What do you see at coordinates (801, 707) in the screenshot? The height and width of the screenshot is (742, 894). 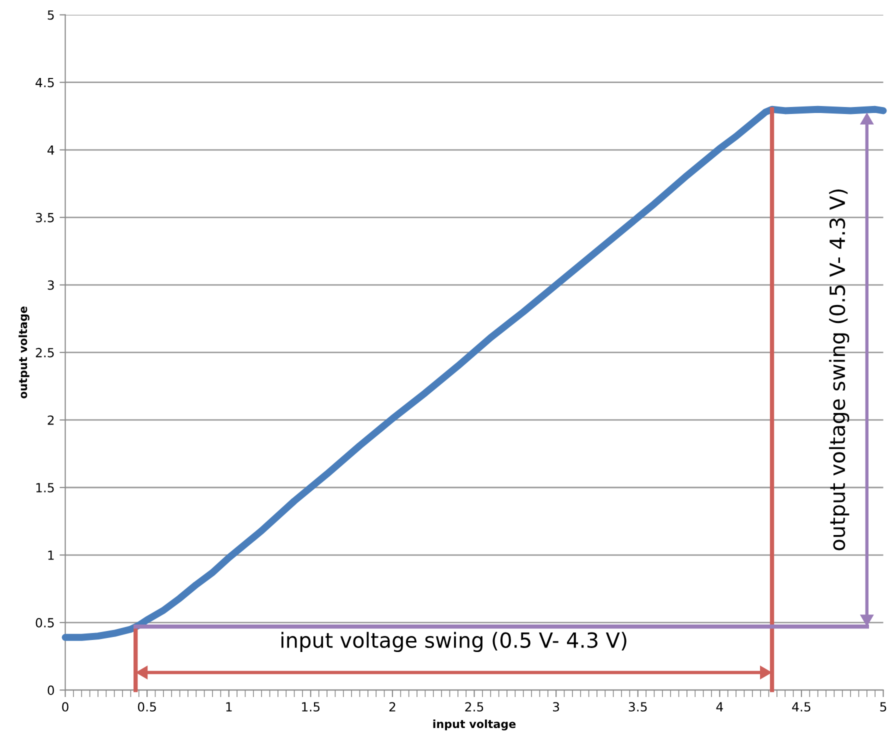 I see `x-tick-label: 4.5` at bounding box center [801, 707].